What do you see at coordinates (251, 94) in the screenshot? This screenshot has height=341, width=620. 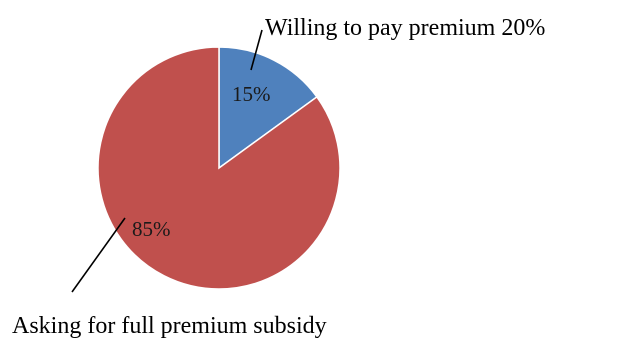 I see `slice-pct-willing: 15%` at bounding box center [251, 94].